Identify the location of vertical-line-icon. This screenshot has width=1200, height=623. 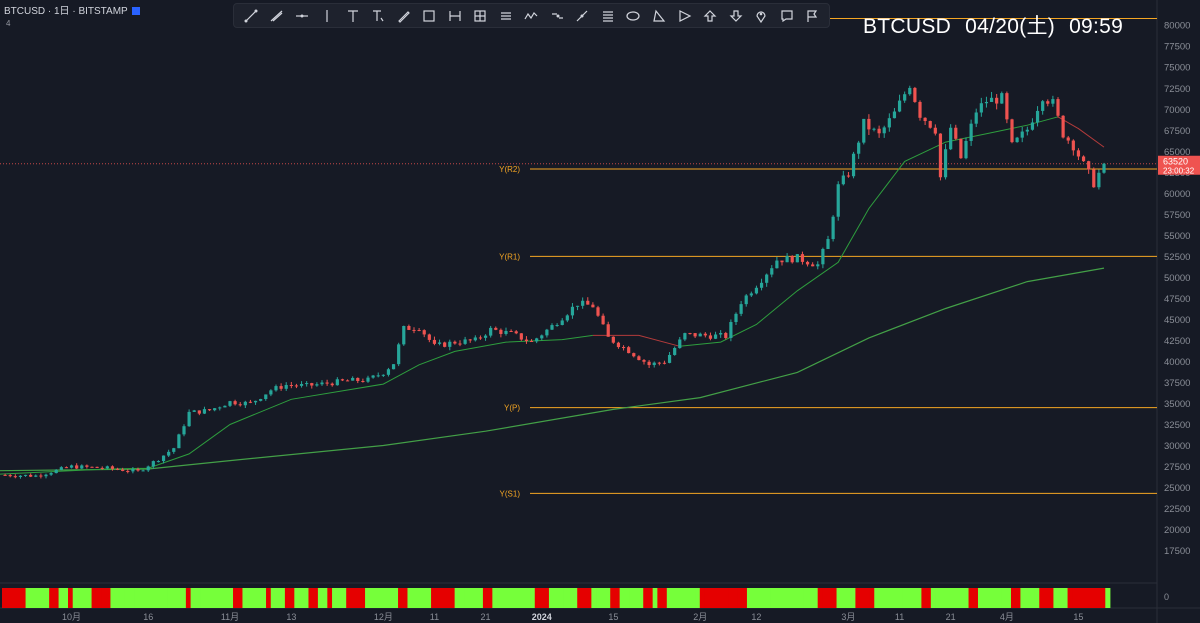
(327, 16).